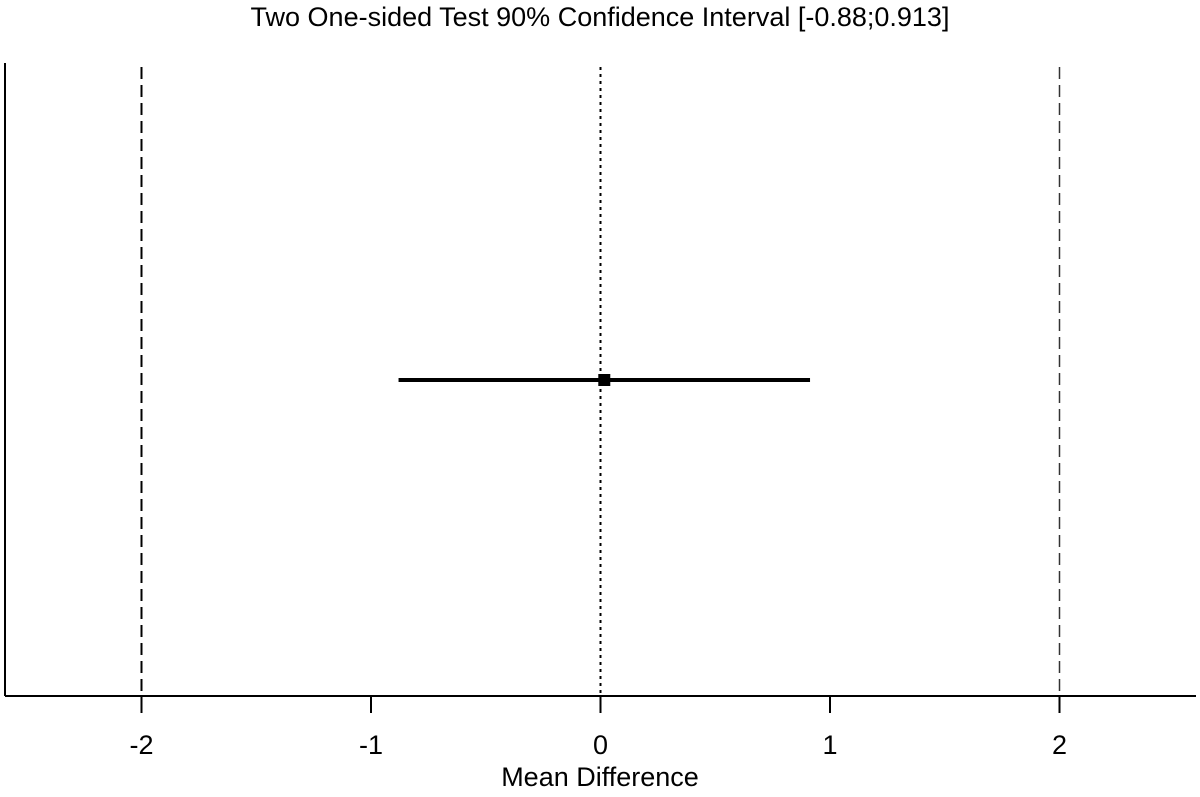  What do you see at coordinates (829, 745) in the screenshot?
I see `x-tick-label: 1` at bounding box center [829, 745].